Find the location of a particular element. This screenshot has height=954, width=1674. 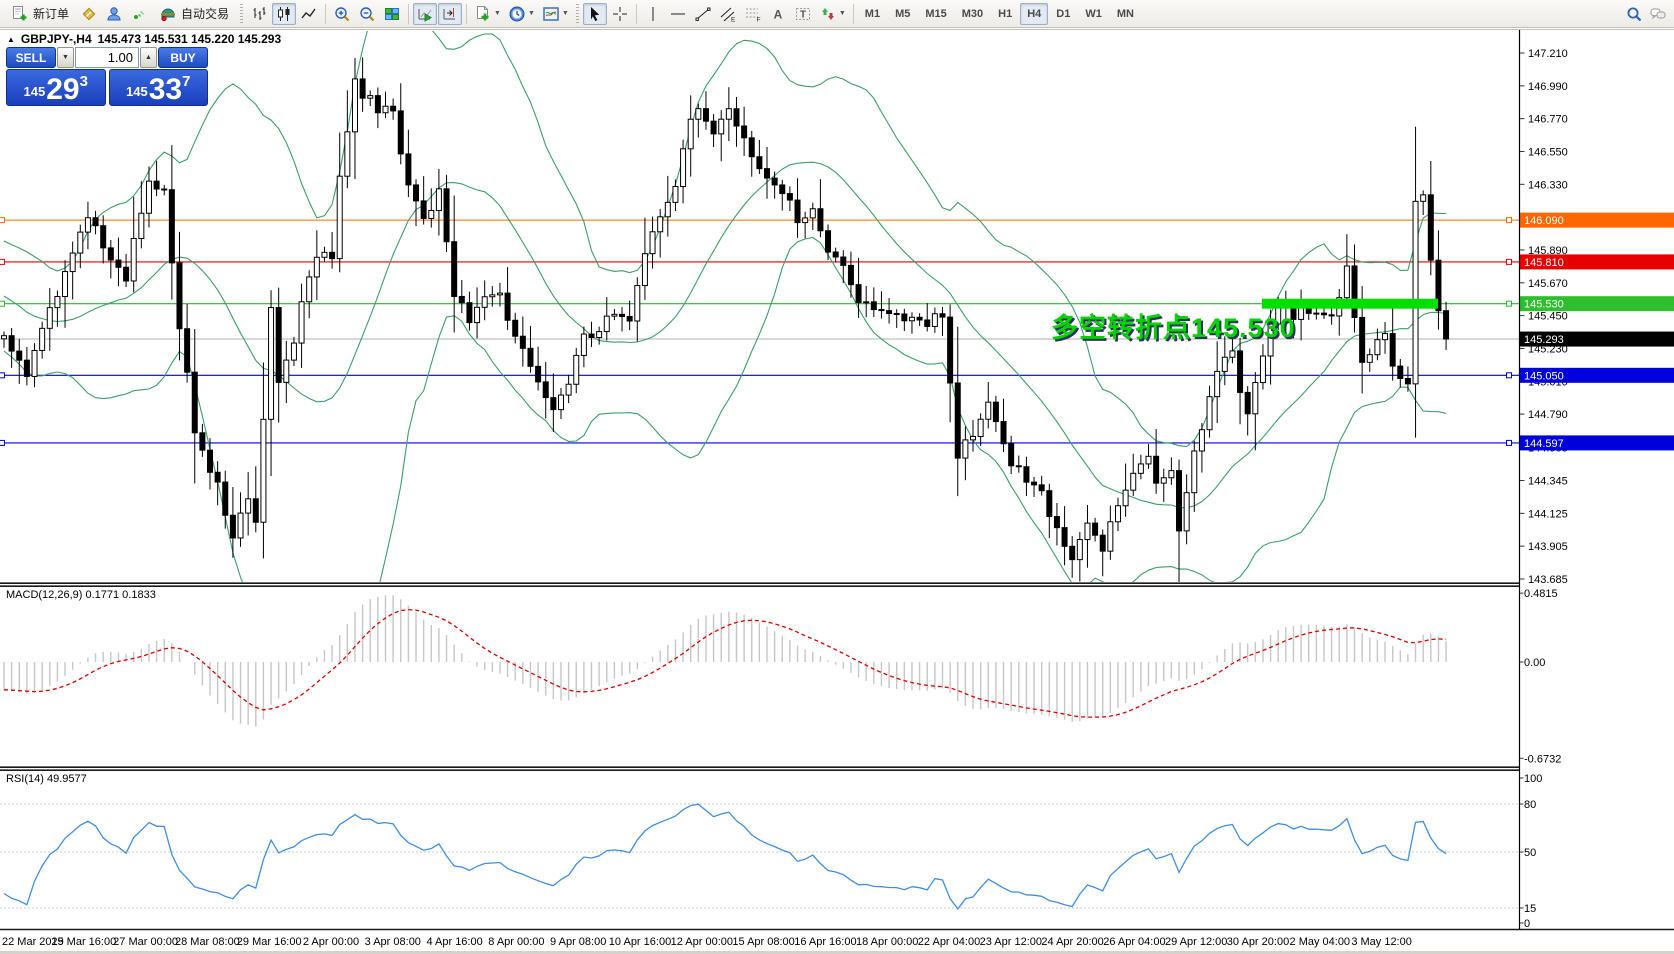

rsi-tick-label: 50 is located at coordinates (1530, 853).